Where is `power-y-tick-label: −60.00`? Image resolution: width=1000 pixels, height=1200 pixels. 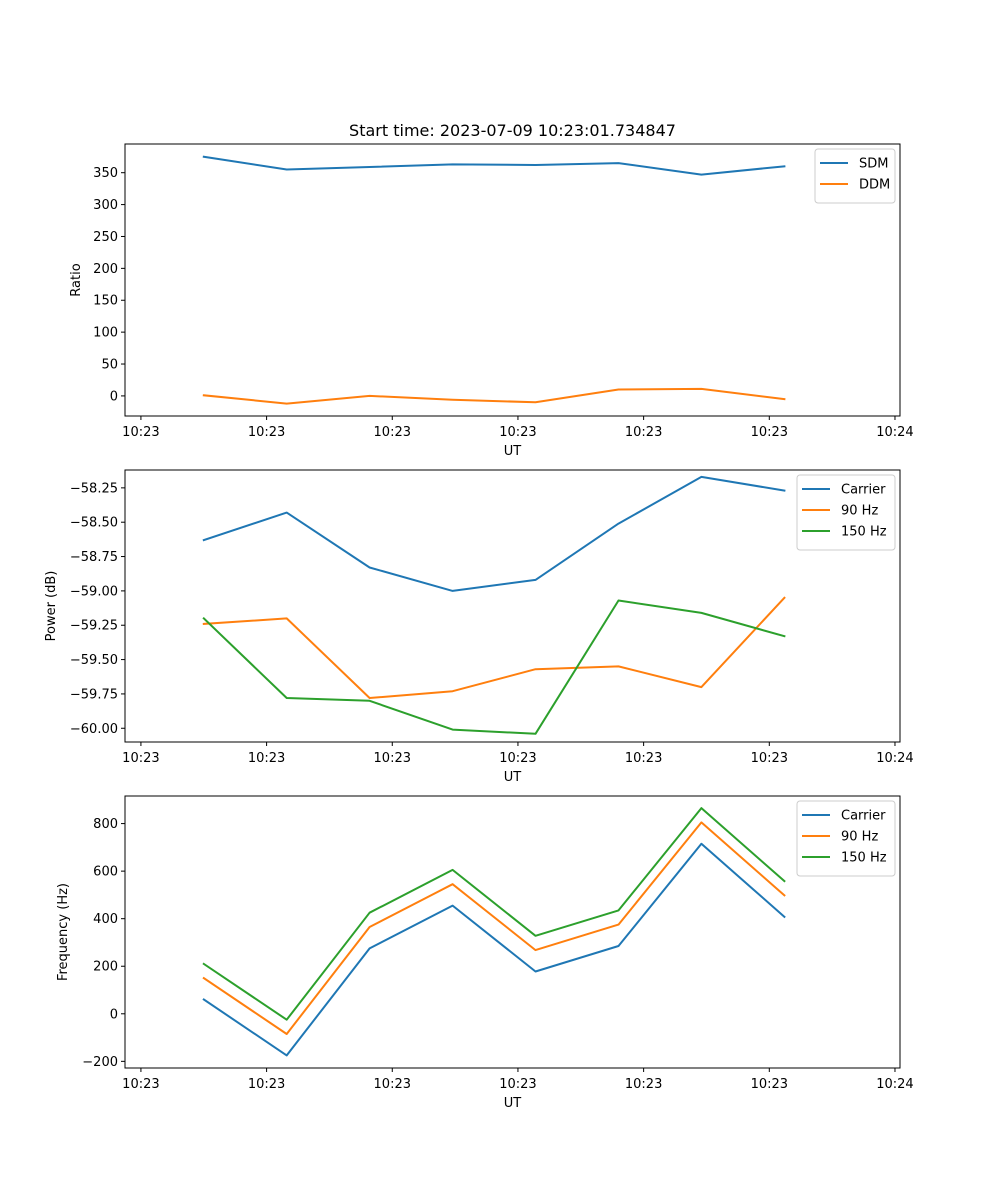
power-y-tick-label: −60.00 is located at coordinates (94, 729).